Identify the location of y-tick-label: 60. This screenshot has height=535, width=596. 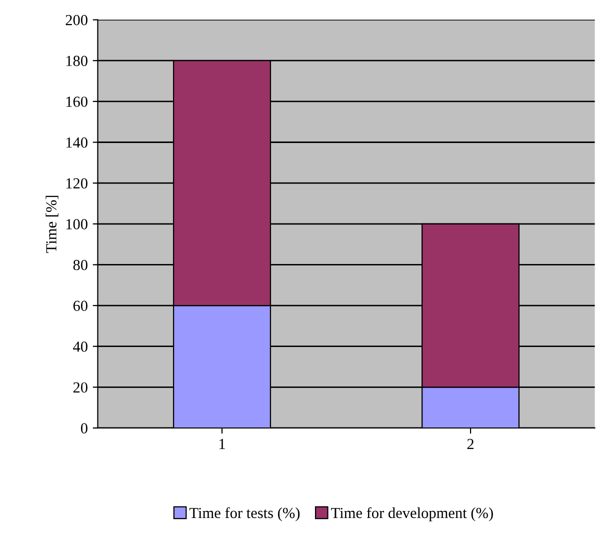
(80, 305).